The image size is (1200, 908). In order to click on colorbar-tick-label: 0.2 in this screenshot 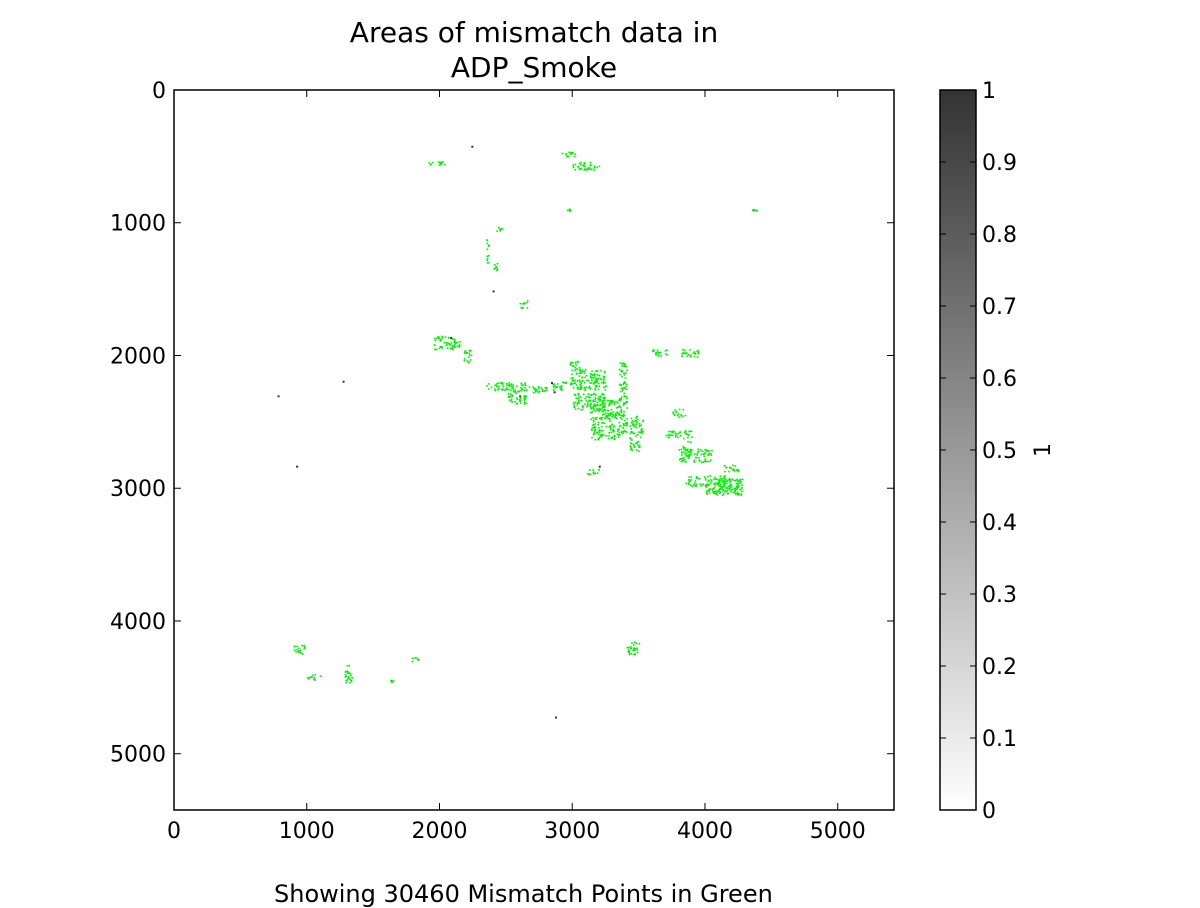, I will do `click(999, 667)`.